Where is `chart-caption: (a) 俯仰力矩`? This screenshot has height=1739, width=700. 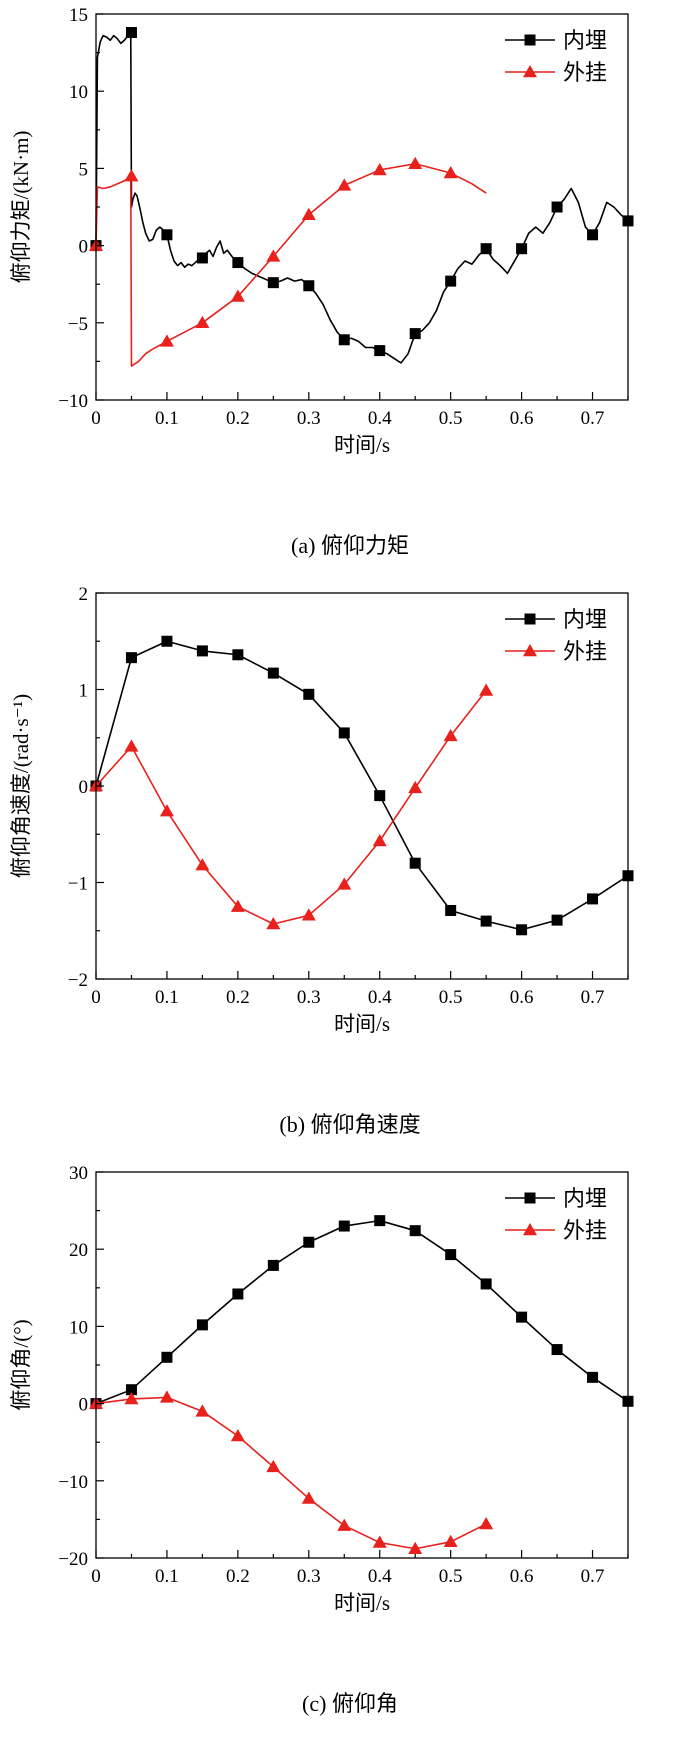
chart-caption: (a) 俯仰力矩 is located at coordinates (350, 545).